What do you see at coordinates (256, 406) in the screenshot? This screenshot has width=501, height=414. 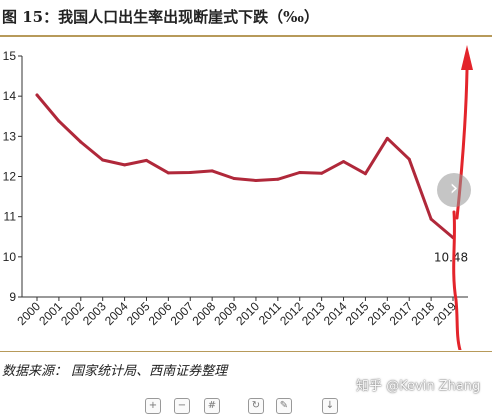 I see `rotate-icon: ↻` at bounding box center [256, 406].